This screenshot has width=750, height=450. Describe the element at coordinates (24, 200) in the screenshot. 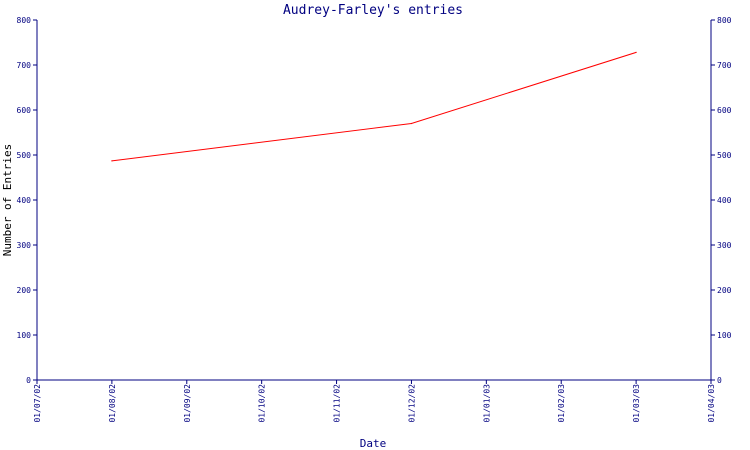

I see `y-tick-label-left: 400` at that location.